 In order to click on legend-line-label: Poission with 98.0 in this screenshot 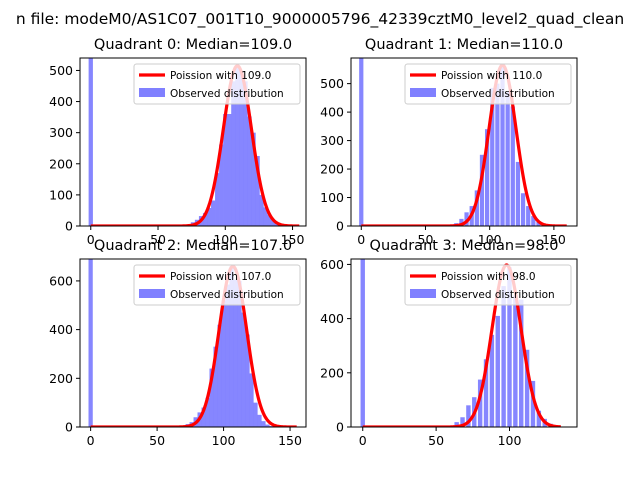, I will do `click(488, 277)`.